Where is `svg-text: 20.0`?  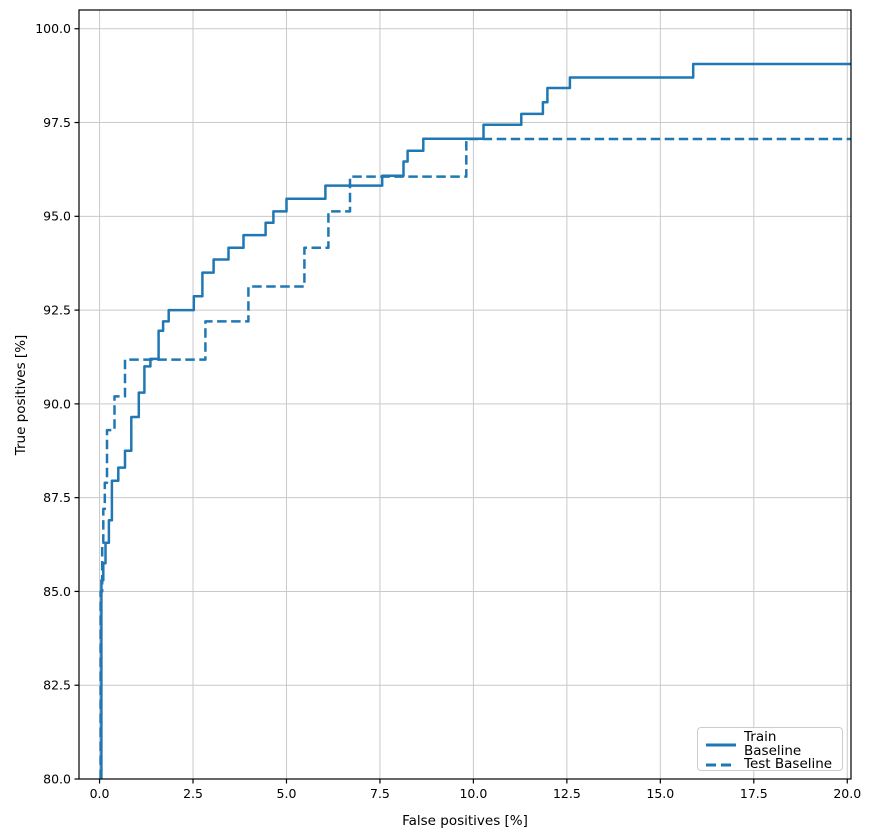 svg-text: 20.0 is located at coordinates (847, 793).